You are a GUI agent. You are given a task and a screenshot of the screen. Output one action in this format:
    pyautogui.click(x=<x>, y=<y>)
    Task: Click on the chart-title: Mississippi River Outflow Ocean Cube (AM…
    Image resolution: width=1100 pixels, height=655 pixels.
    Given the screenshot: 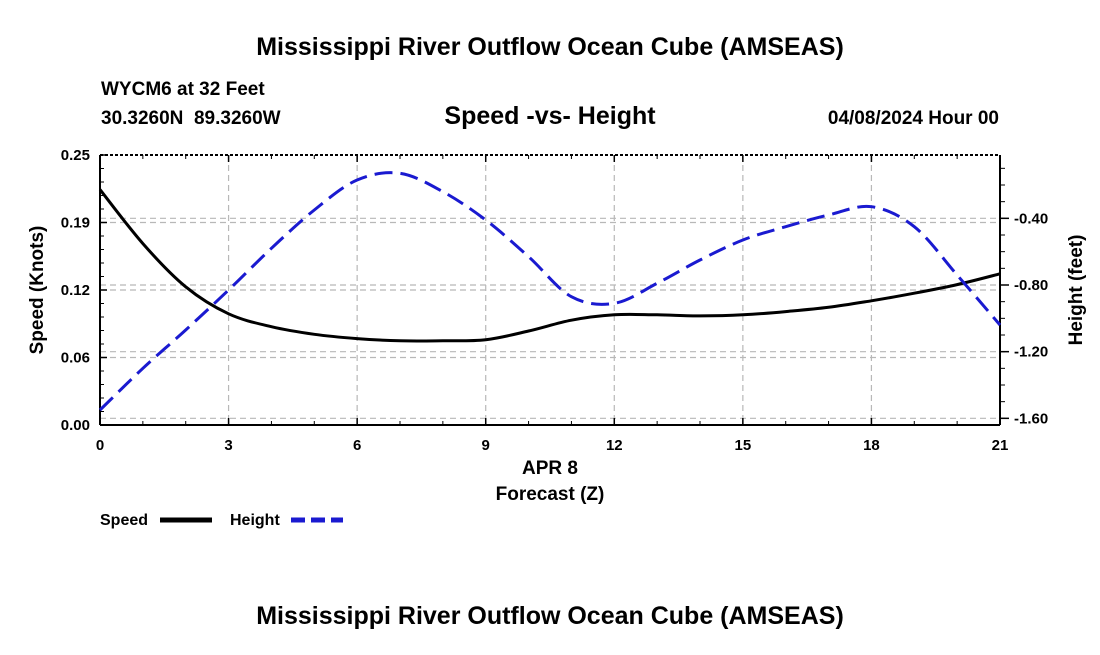 What is the action you would take?
    pyautogui.click(x=550, y=47)
    